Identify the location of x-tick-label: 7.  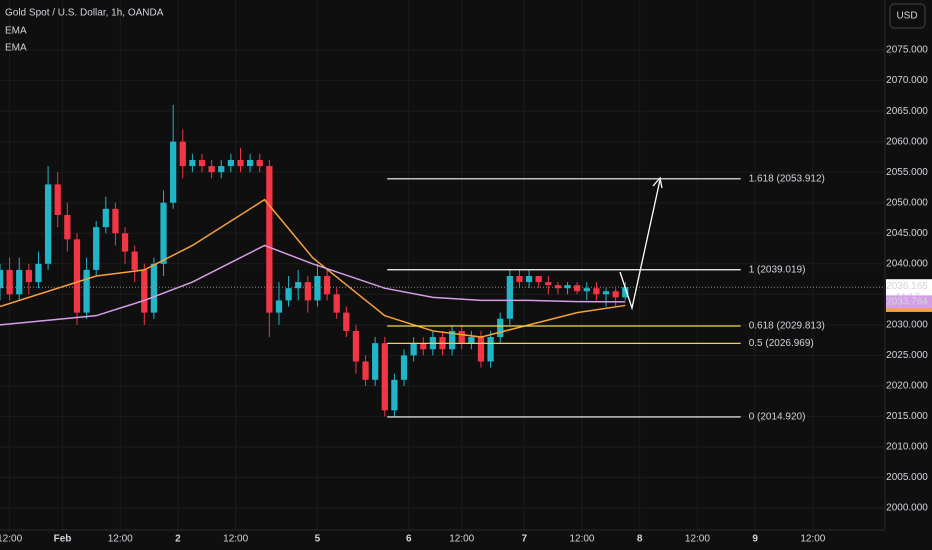
(524, 539).